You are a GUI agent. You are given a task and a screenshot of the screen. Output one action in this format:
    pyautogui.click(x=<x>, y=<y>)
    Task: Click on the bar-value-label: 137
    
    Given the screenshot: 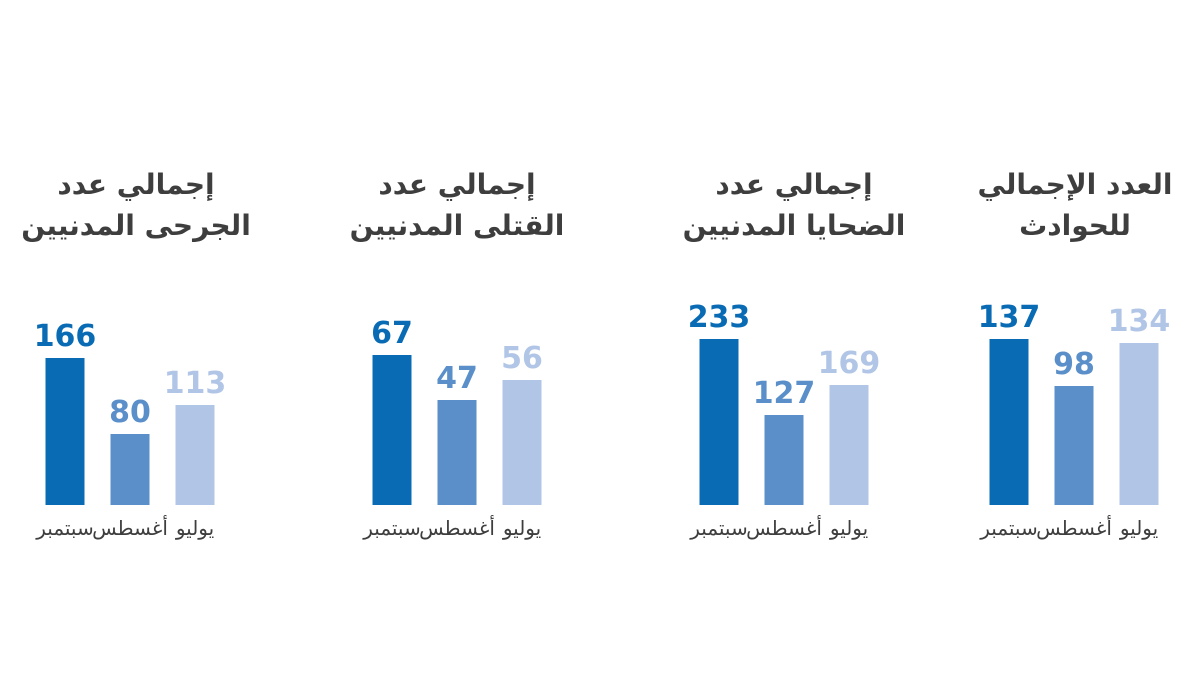 What is the action you would take?
    pyautogui.click(x=1009, y=317)
    